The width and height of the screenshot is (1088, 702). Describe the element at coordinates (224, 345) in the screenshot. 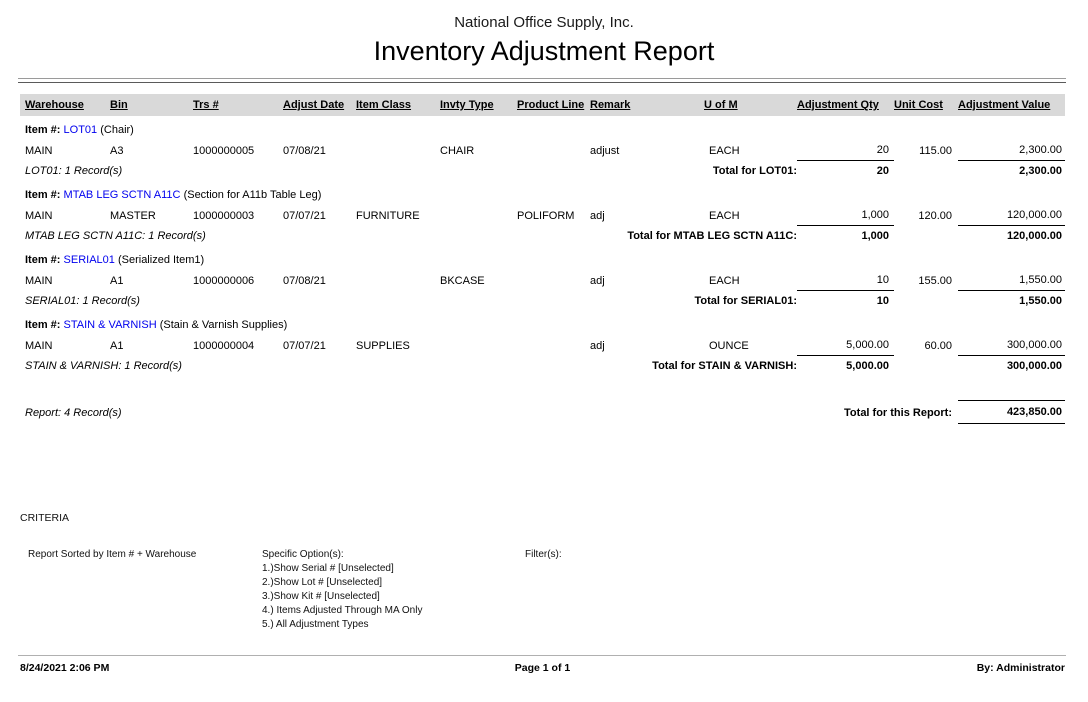

I see `cell-trs: 1000000004` at that location.